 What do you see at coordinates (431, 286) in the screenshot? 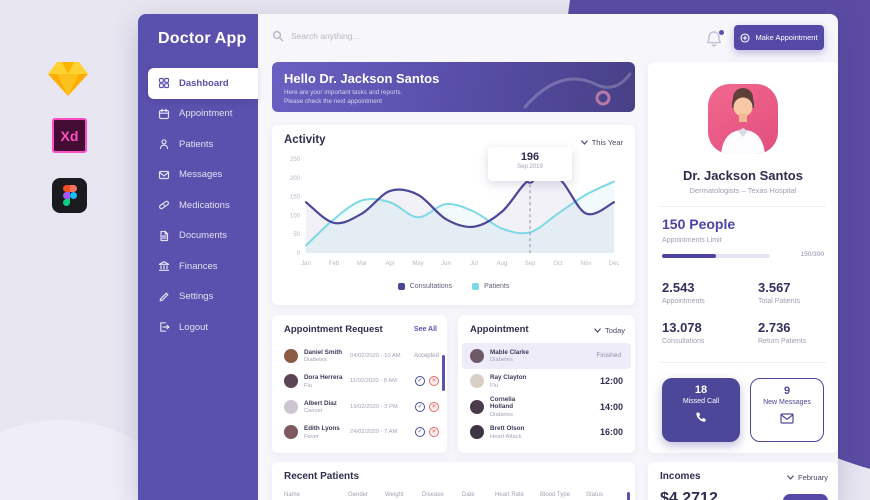
I see `legend-consultations-label: Consultations` at bounding box center [431, 286].